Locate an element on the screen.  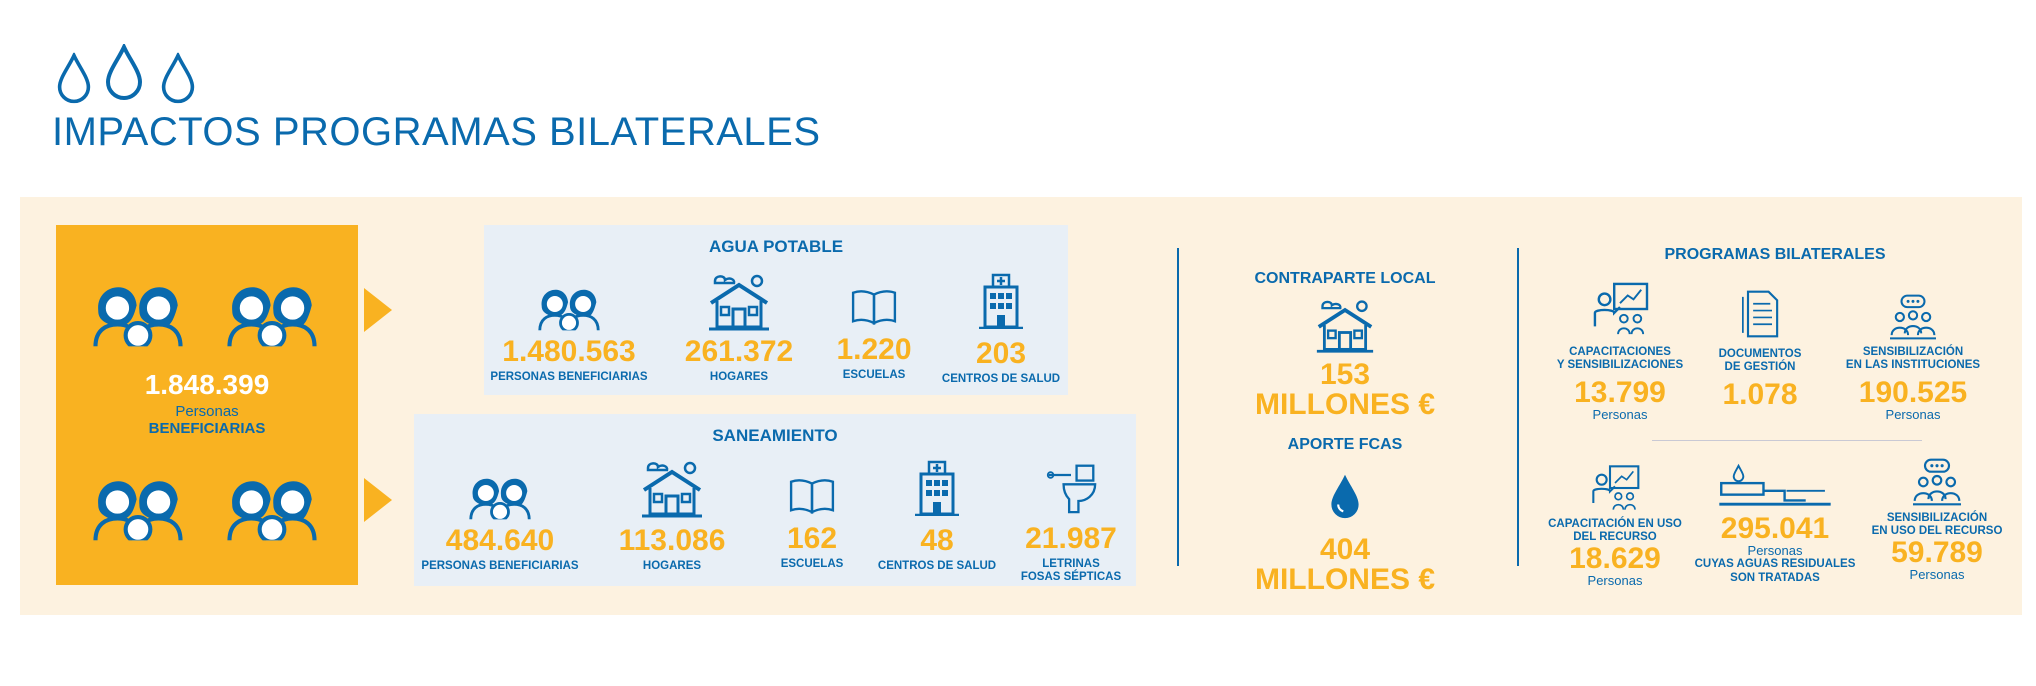
stat-label: CUYAS AGUAS RESIDUALES is located at coordinates (1775, 564).